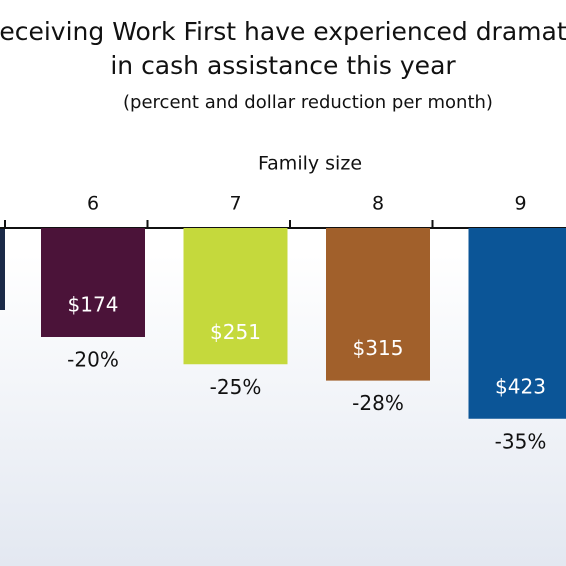 This screenshot has width=566, height=566. What do you see at coordinates (378, 403) in the screenshot?
I see `value-label: -28%` at bounding box center [378, 403].